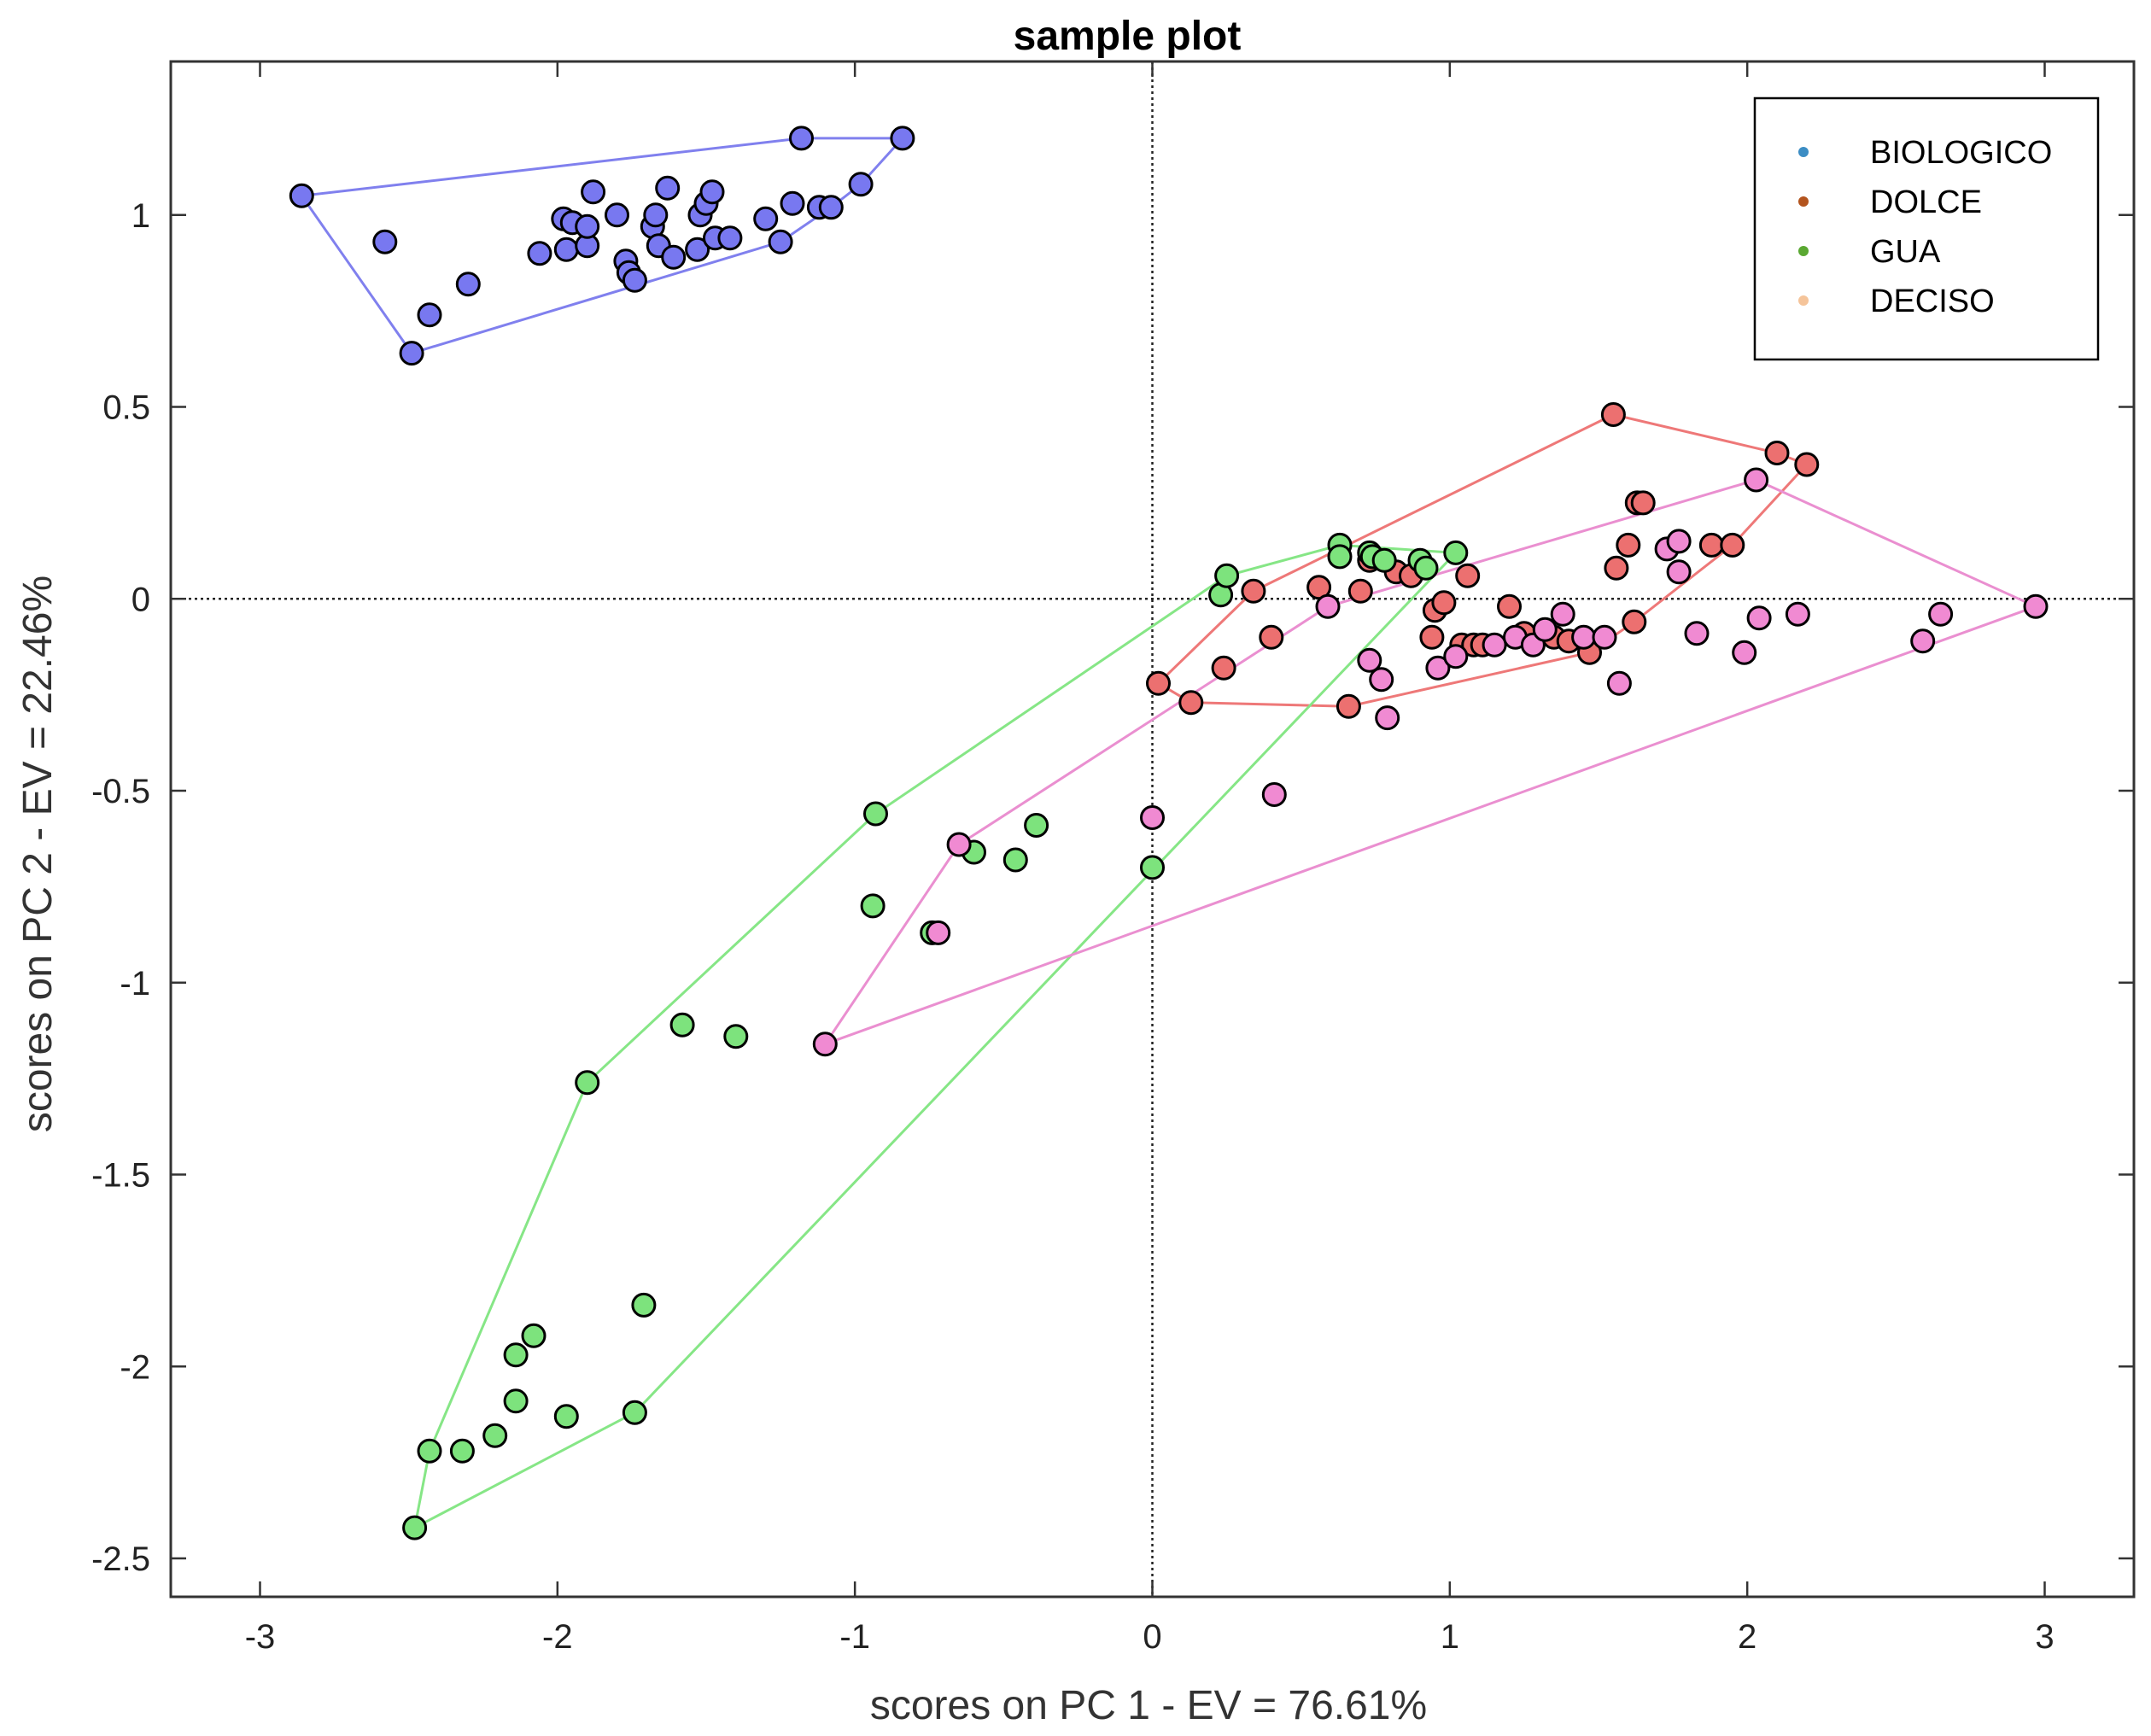  Describe the element at coordinates (1803, 251) in the screenshot. I see `legend-marker-gua` at that location.